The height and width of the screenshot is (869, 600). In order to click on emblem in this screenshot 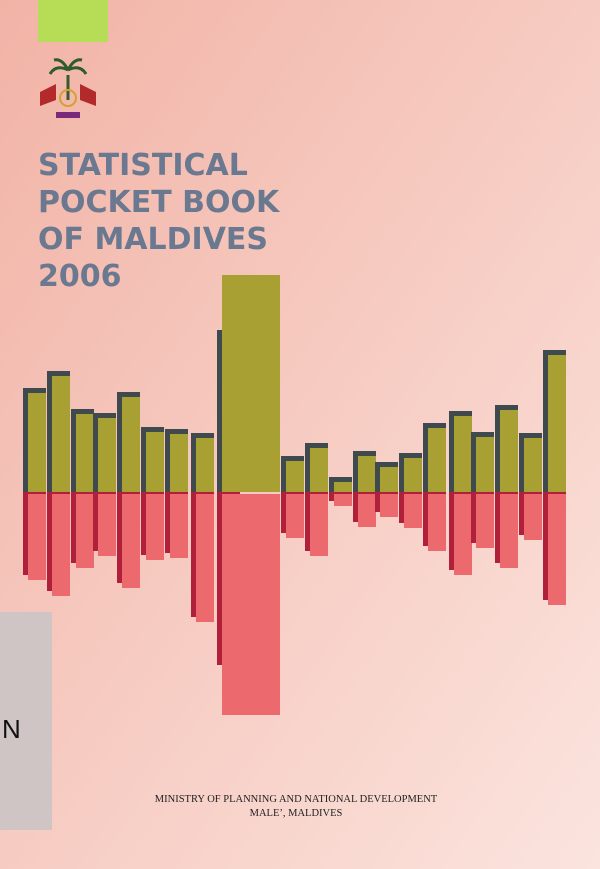, I will do `click(68, 88)`.